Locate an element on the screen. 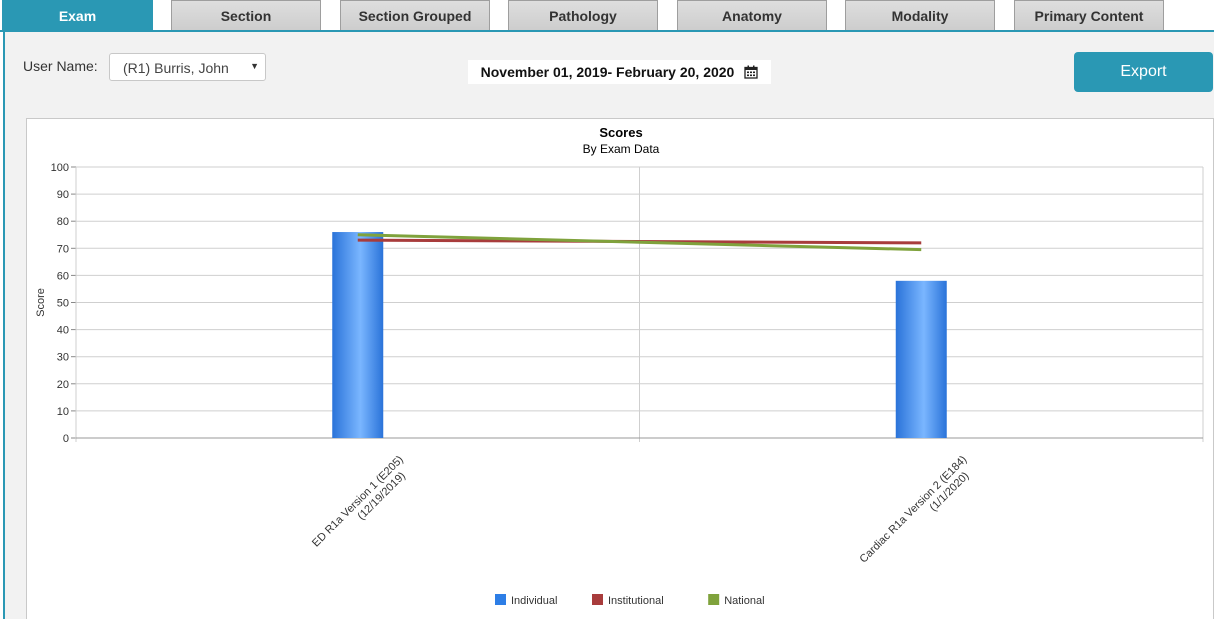 This screenshot has width=1214, height=620. legend-swatch-institutional is located at coordinates (597, 599).